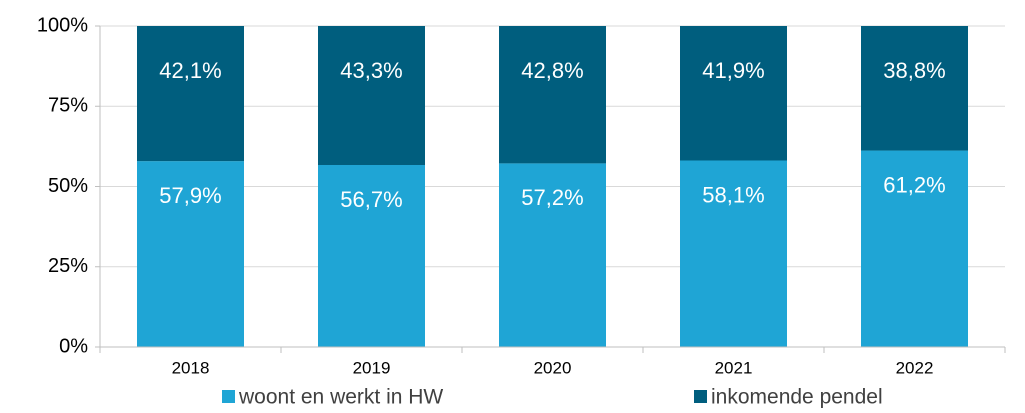 The image size is (1025, 413). I want to click on data-label: 42,1%, so click(190, 70).